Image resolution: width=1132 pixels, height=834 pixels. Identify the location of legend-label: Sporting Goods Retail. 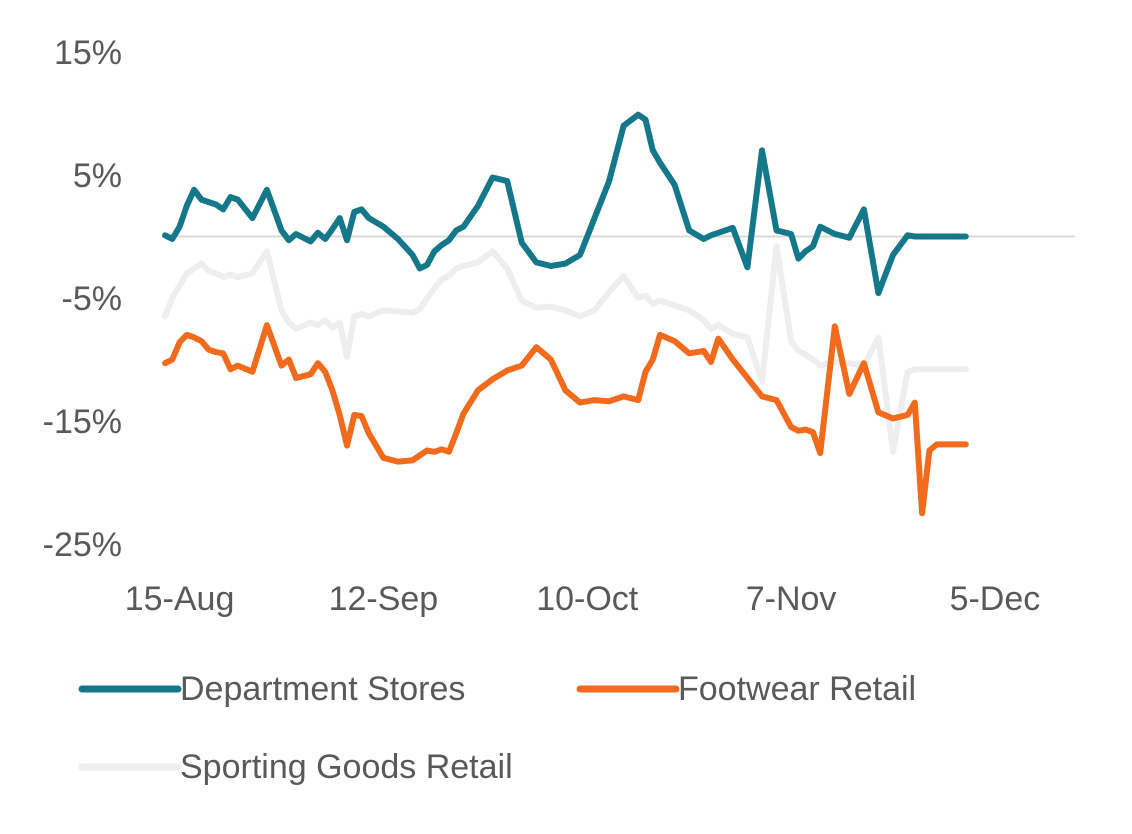
(346, 767).